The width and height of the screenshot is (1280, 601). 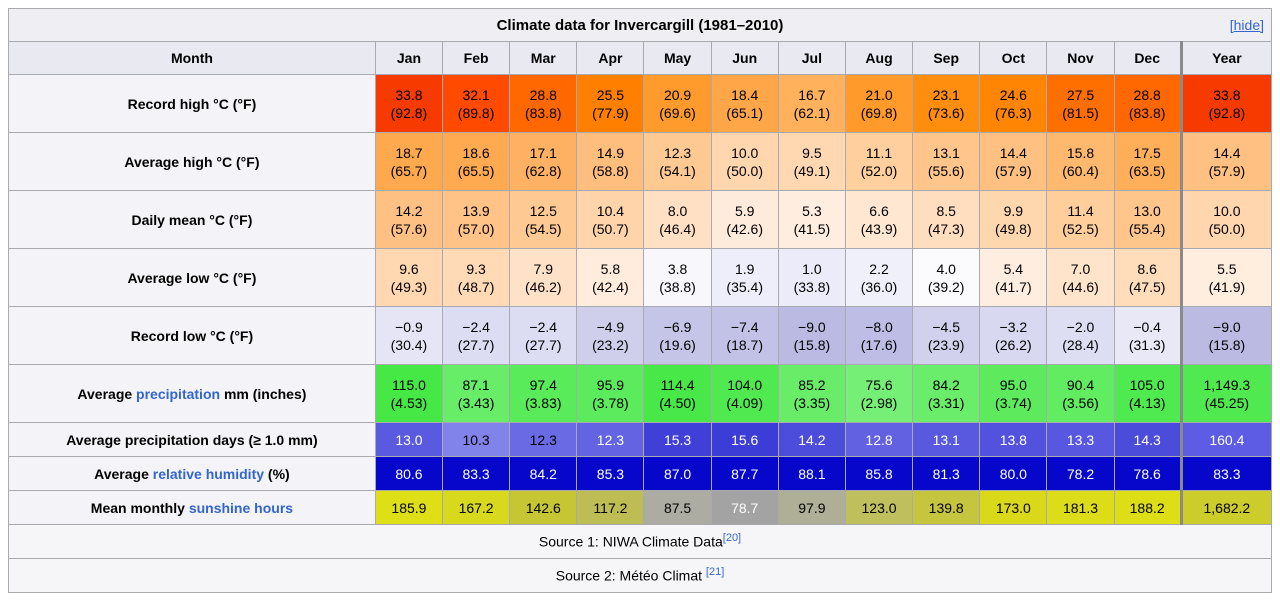 What do you see at coordinates (409, 507) in the screenshot?
I see `cell-sunshine-hours-jan: 185.9` at bounding box center [409, 507].